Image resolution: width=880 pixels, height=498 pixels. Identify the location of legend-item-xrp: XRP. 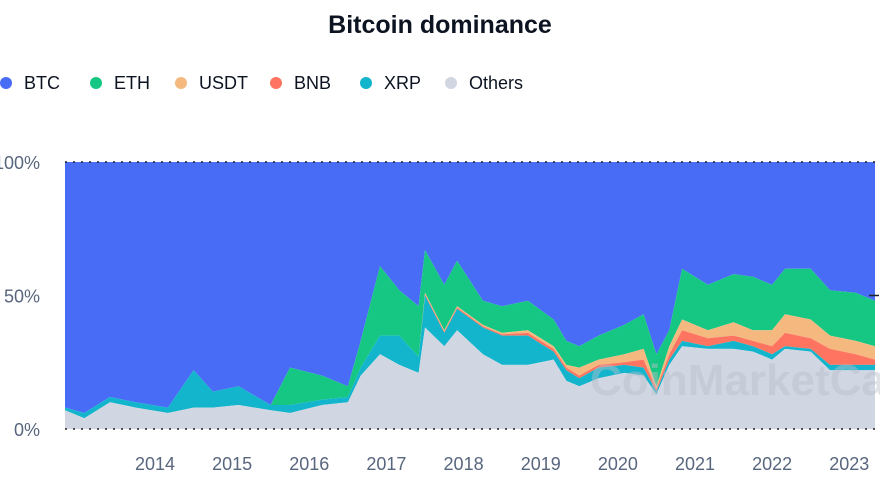
(390, 83).